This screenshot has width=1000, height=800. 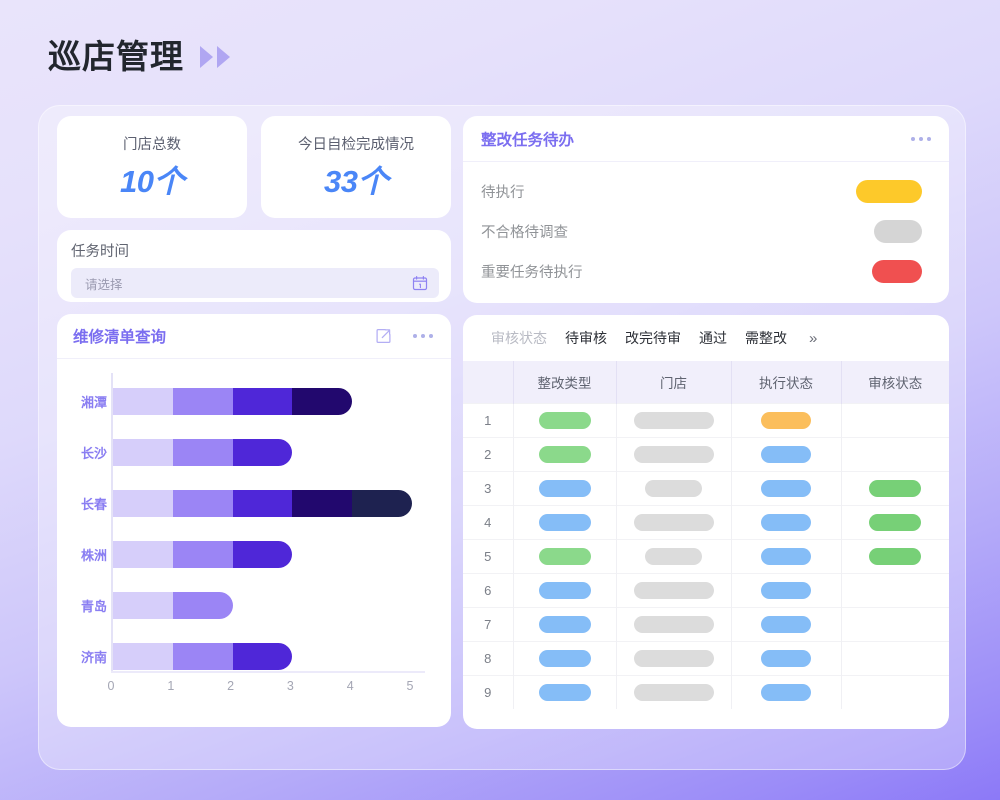 I want to click on todo-item: 待执行, so click(x=706, y=191).